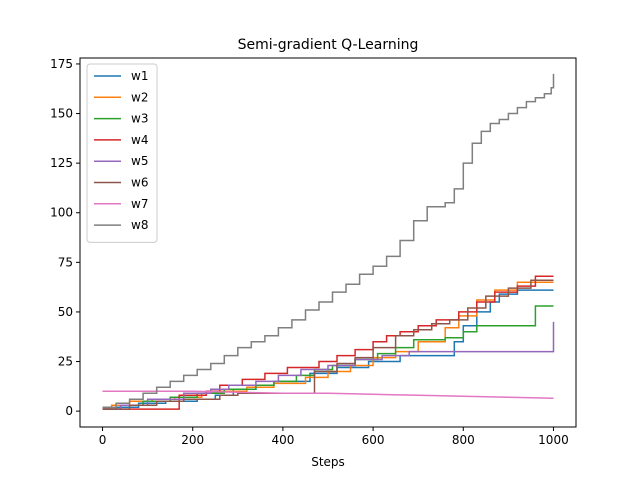 This screenshot has width=640, height=478. Describe the element at coordinates (373, 440) in the screenshot. I see `x-tick-label: 600` at that location.